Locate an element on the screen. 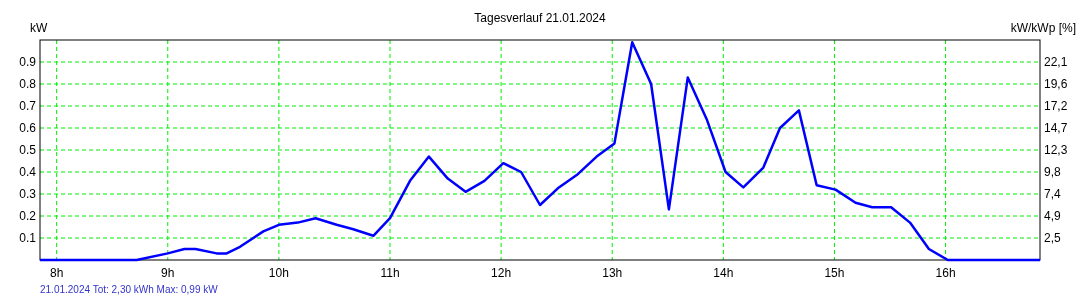  y-tick-label: 0.1 is located at coordinates (28, 238).